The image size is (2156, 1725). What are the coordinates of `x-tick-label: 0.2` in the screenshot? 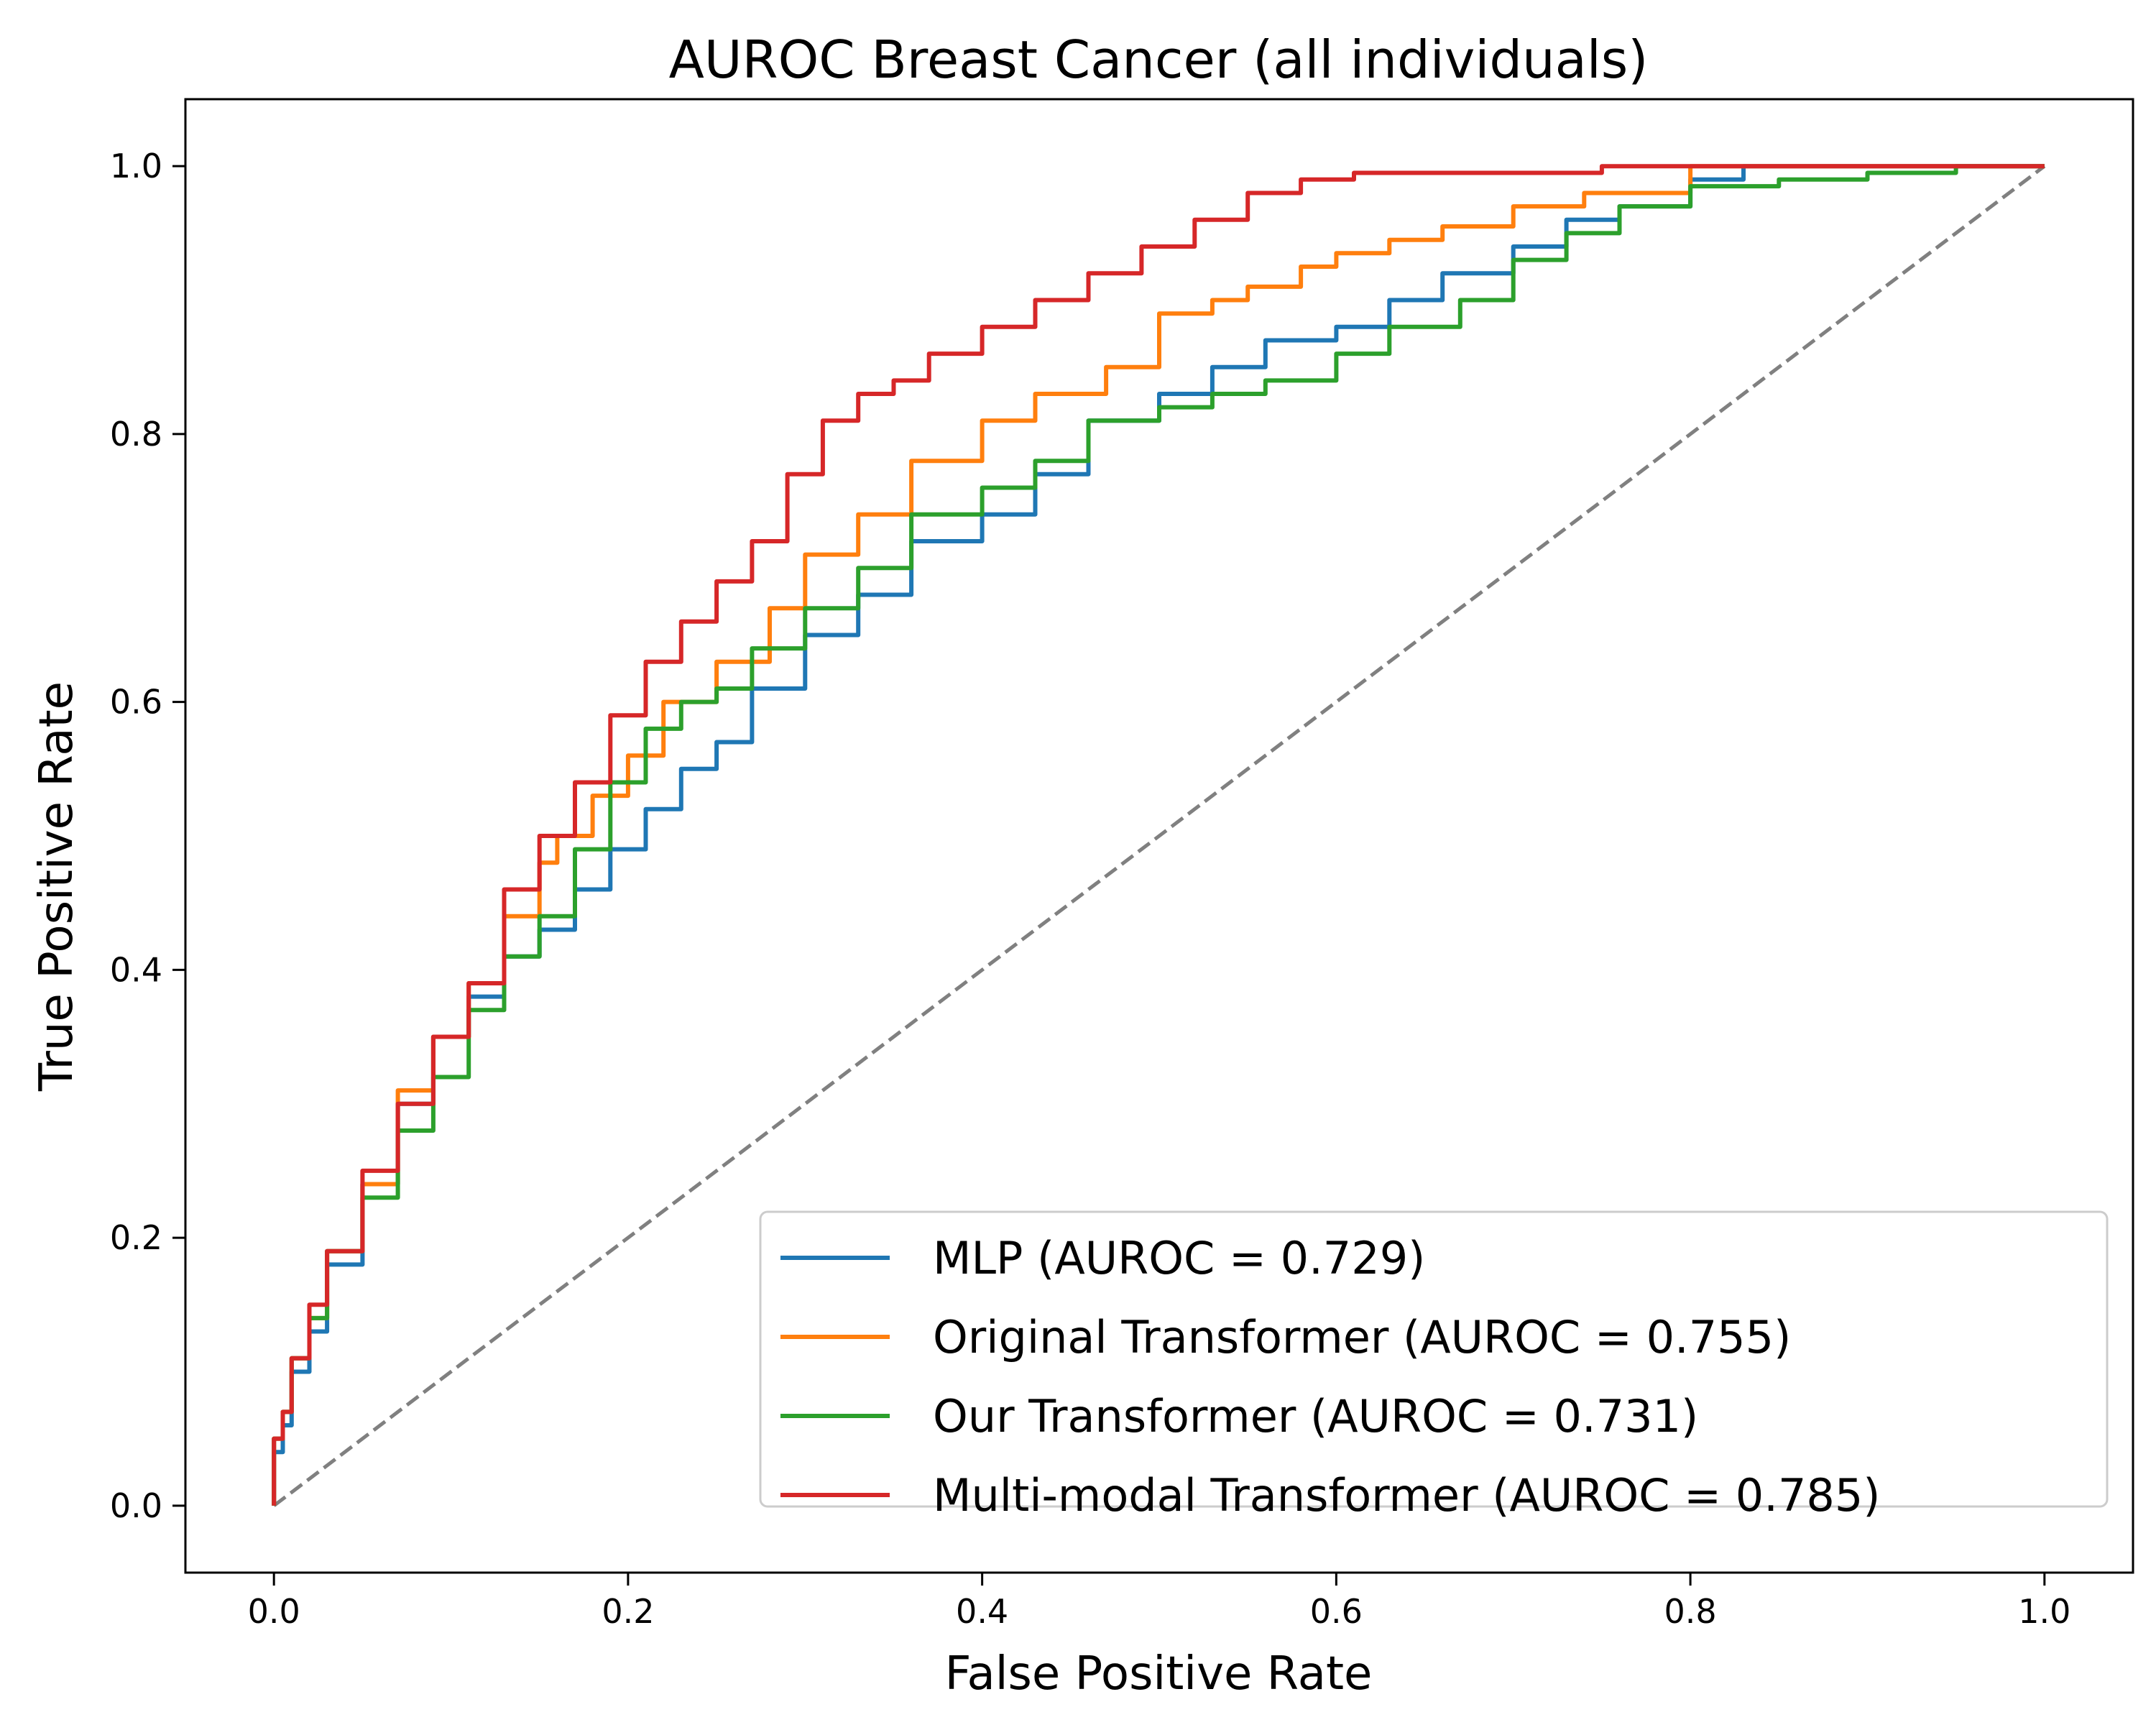 It's located at (628, 1611).